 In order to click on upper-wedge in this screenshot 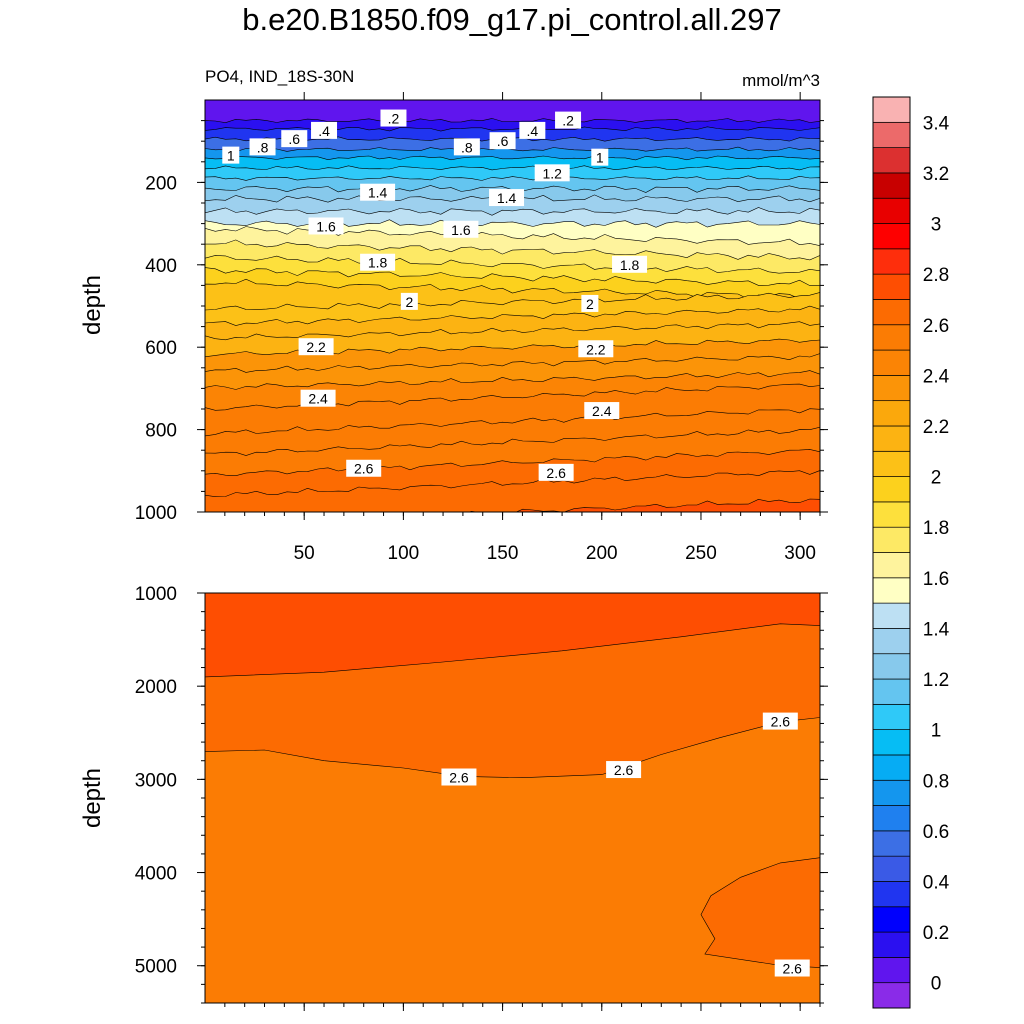, I will do `click(512, 635)`.